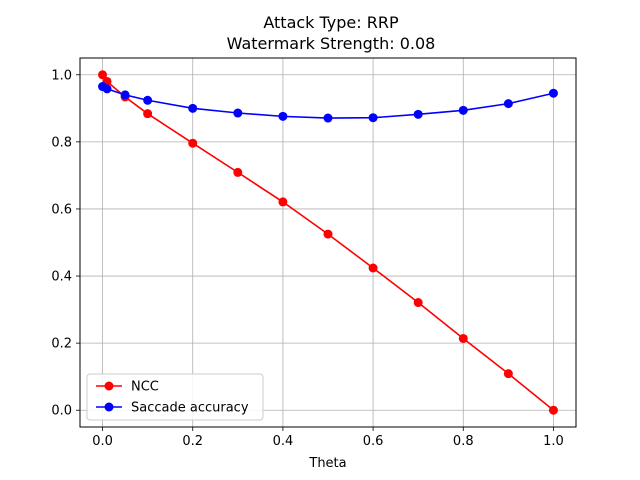  What do you see at coordinates (283, 441) in the screenshot?
I see `x-tick-label: 0.4` at bounding box center [283, 441].